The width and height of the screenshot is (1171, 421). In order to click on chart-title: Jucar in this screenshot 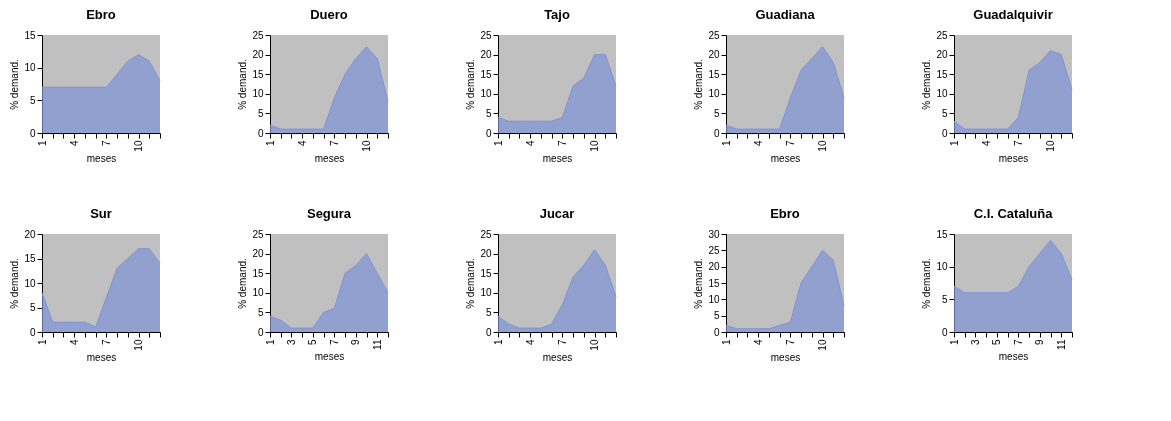, I will do `click(557, 213)`.